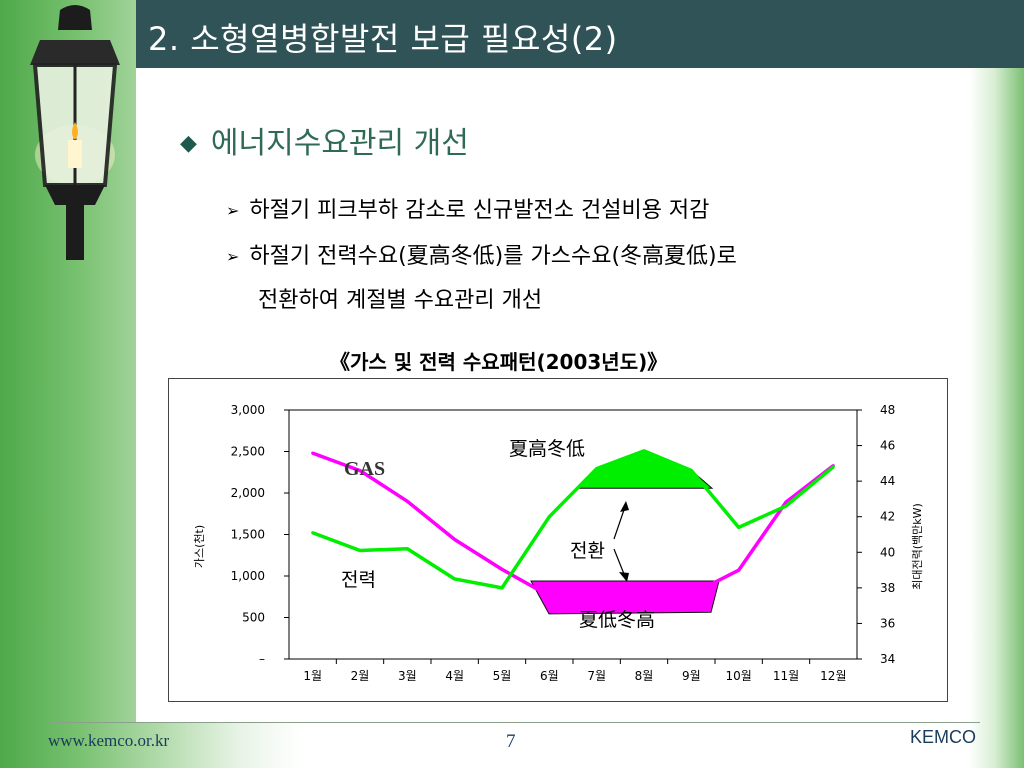 This screenshot has width=1024, height=768. I want to click on sub-item: ➢ 하절기 피크부하 감소로 신규발전소 건설비용 저감, so click(467, 208).